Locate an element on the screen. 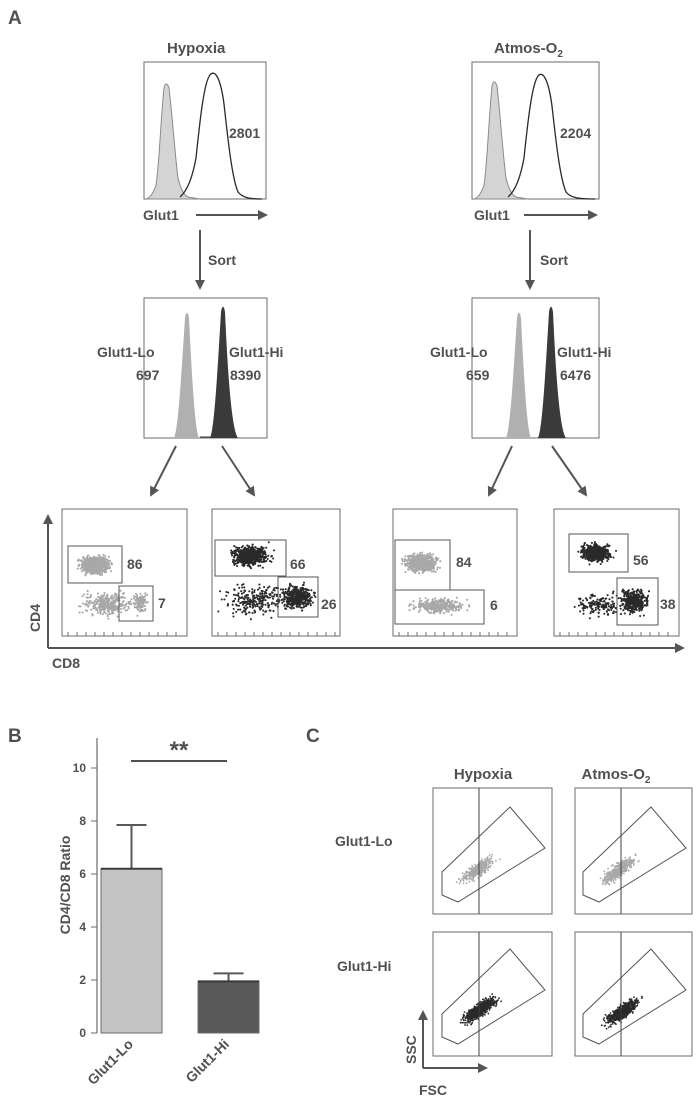  glut1-hi-mfi: 8390 is located at coordinates (245, 375).